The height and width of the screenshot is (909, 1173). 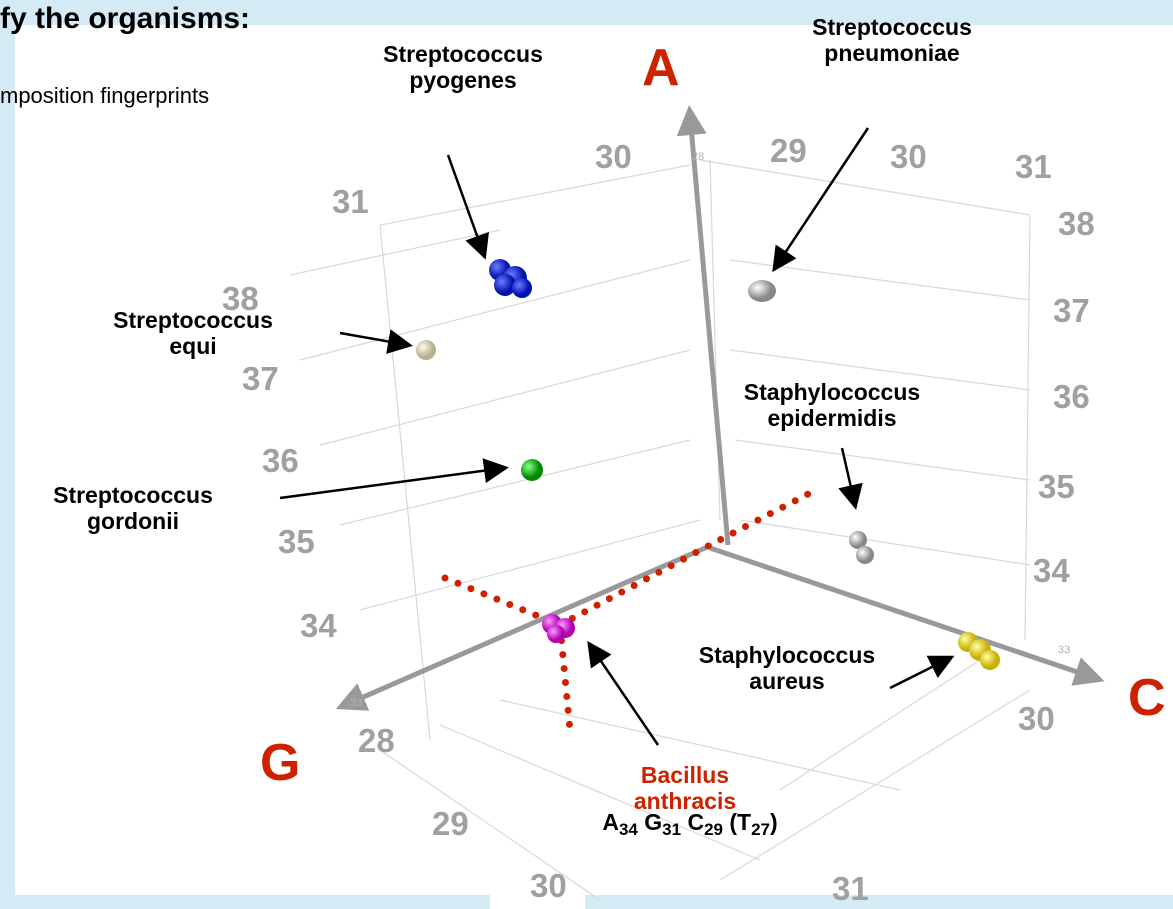 I want to click on label-line: pneumoniae, so click(x=891, y=53).